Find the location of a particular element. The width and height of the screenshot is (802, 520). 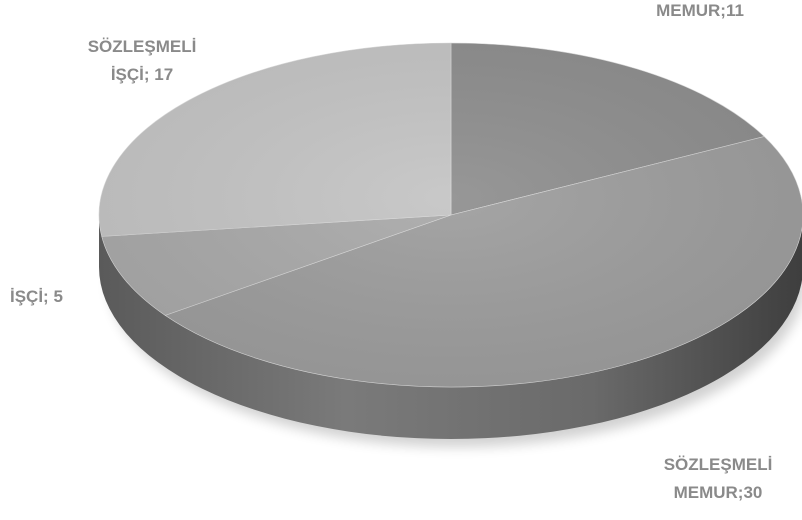

pie-data-label-line: İŞÇİ; 5 is located at coordinates (36, 296).